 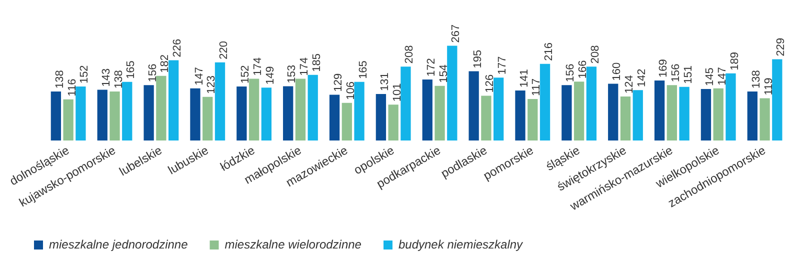 What do you see at coordinates (502, 65) in the screenshot?
I see `data-label: 177` at bounding box center [502, 65].